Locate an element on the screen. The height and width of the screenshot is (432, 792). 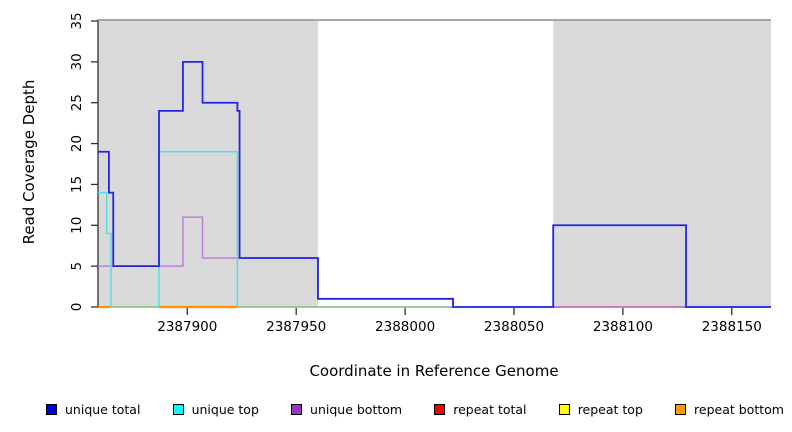
legend-item-repeat-top: repeat top is located at coordinates (600, 409).